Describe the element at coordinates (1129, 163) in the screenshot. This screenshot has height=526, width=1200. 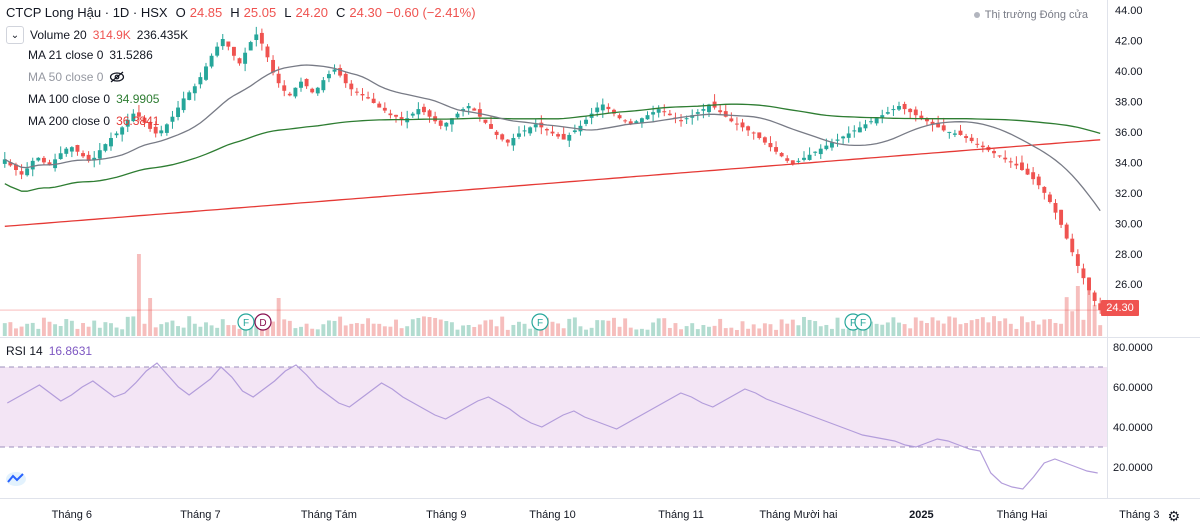
I see `price-axis-tick-label: 34.00` at that location.